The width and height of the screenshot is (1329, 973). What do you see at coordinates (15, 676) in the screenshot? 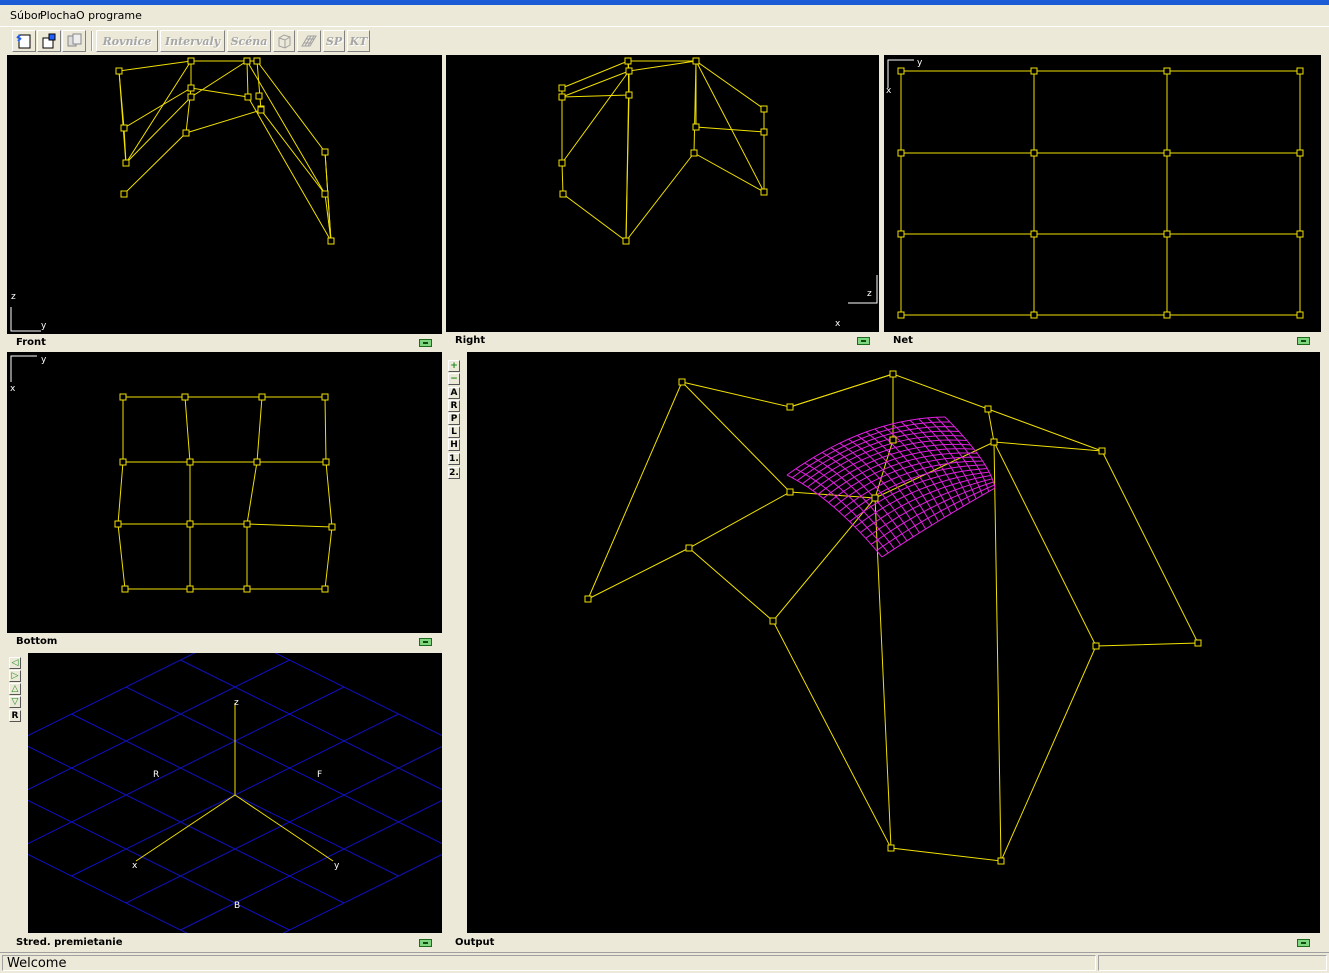
I see `rotate-right-button: ▷` at bounding box center [15, 676].